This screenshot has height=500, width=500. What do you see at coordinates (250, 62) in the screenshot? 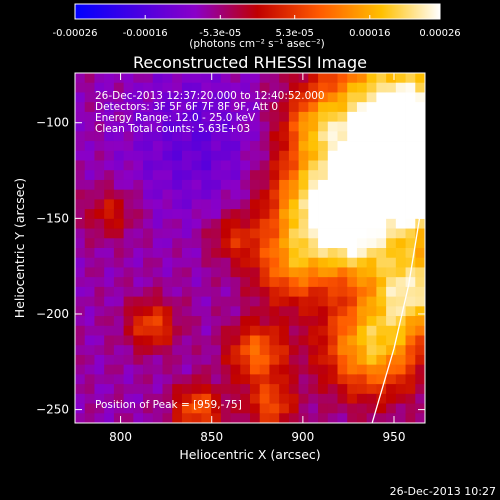
I see `chart-title: Reconstructed RHESSI Image` at bounding box center [250, 62].